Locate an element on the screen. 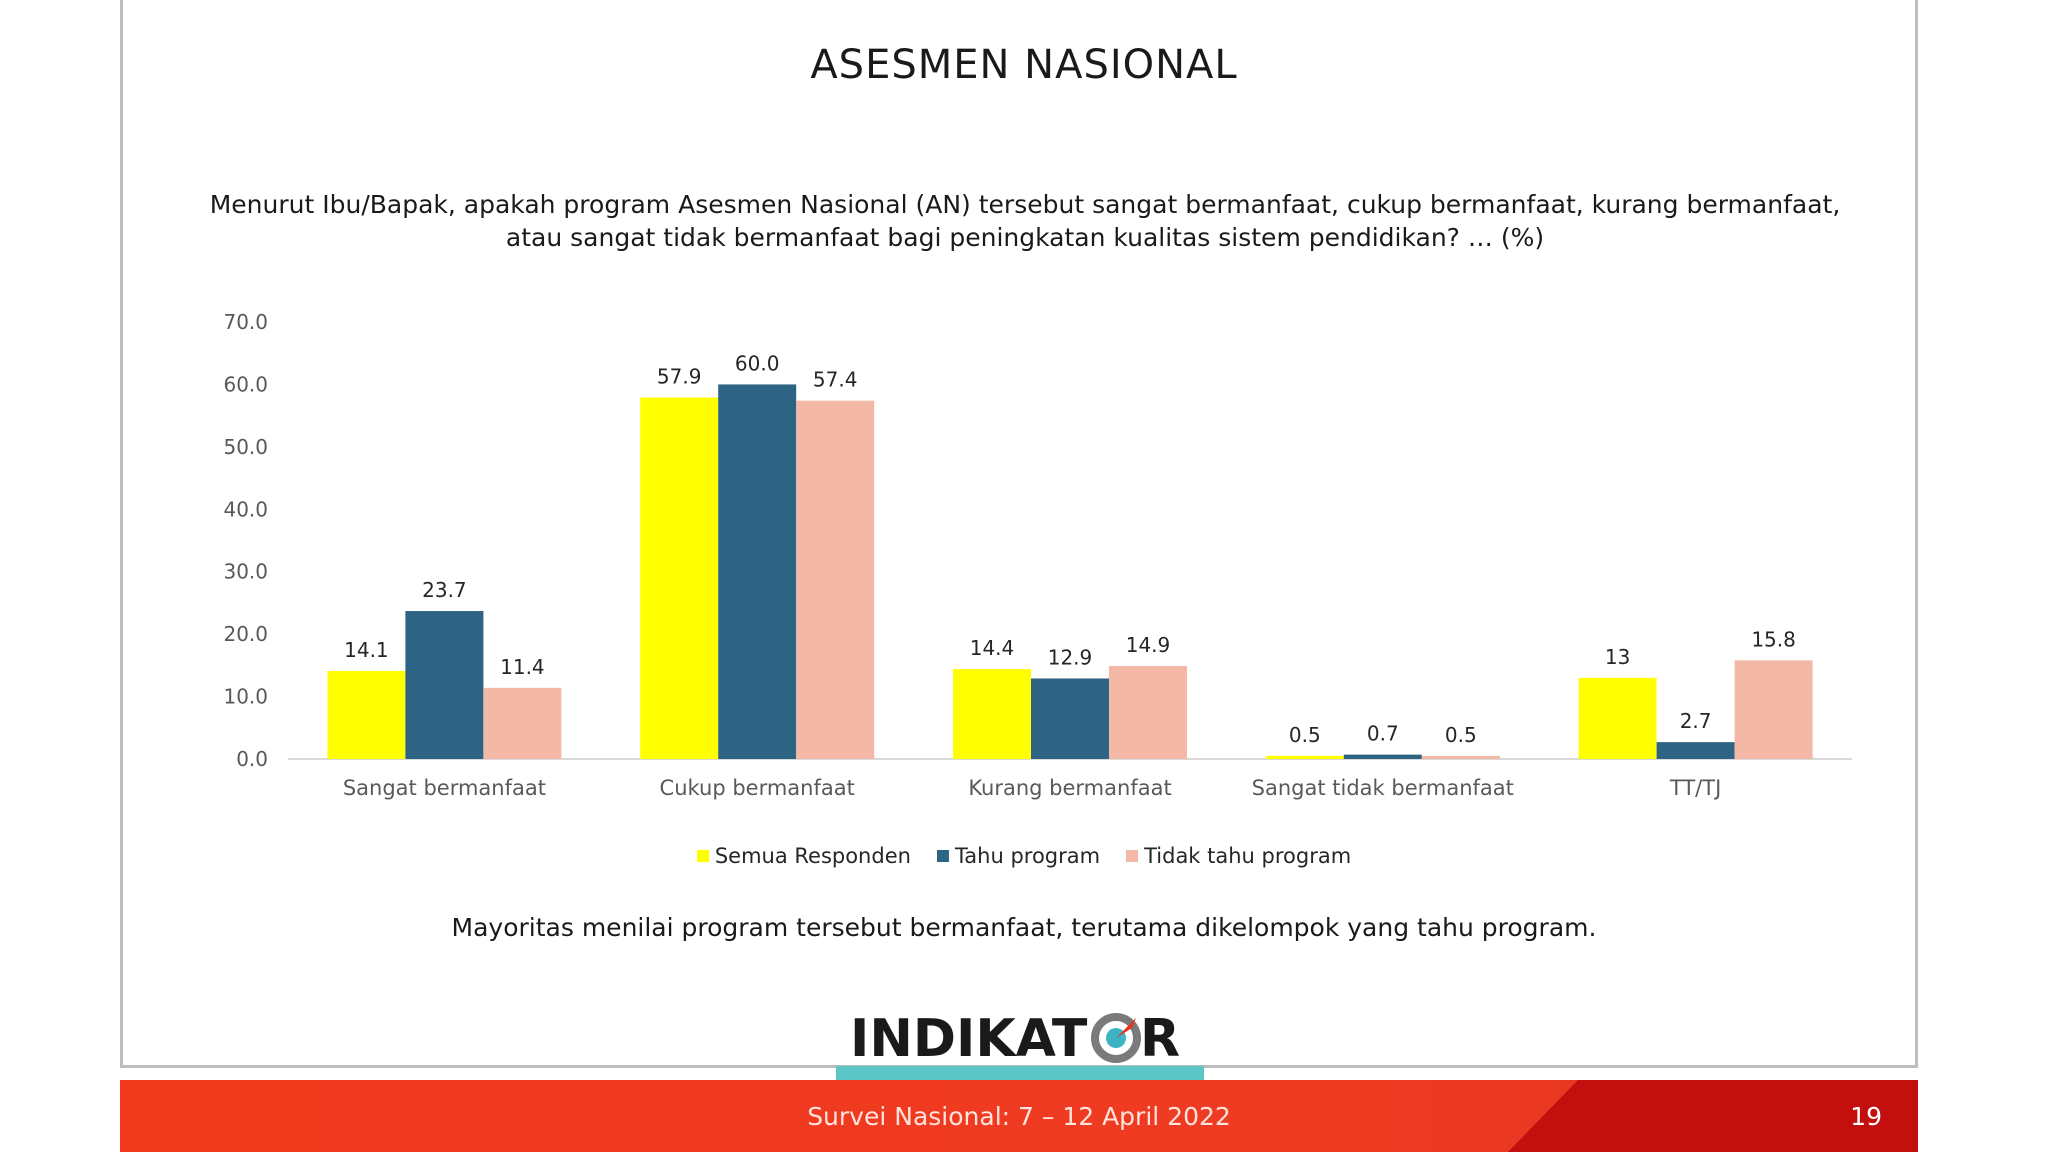 The height and width of the screenshot is (1152, 2048). data-label: 15.8 is located at coordinates (1773, 639).